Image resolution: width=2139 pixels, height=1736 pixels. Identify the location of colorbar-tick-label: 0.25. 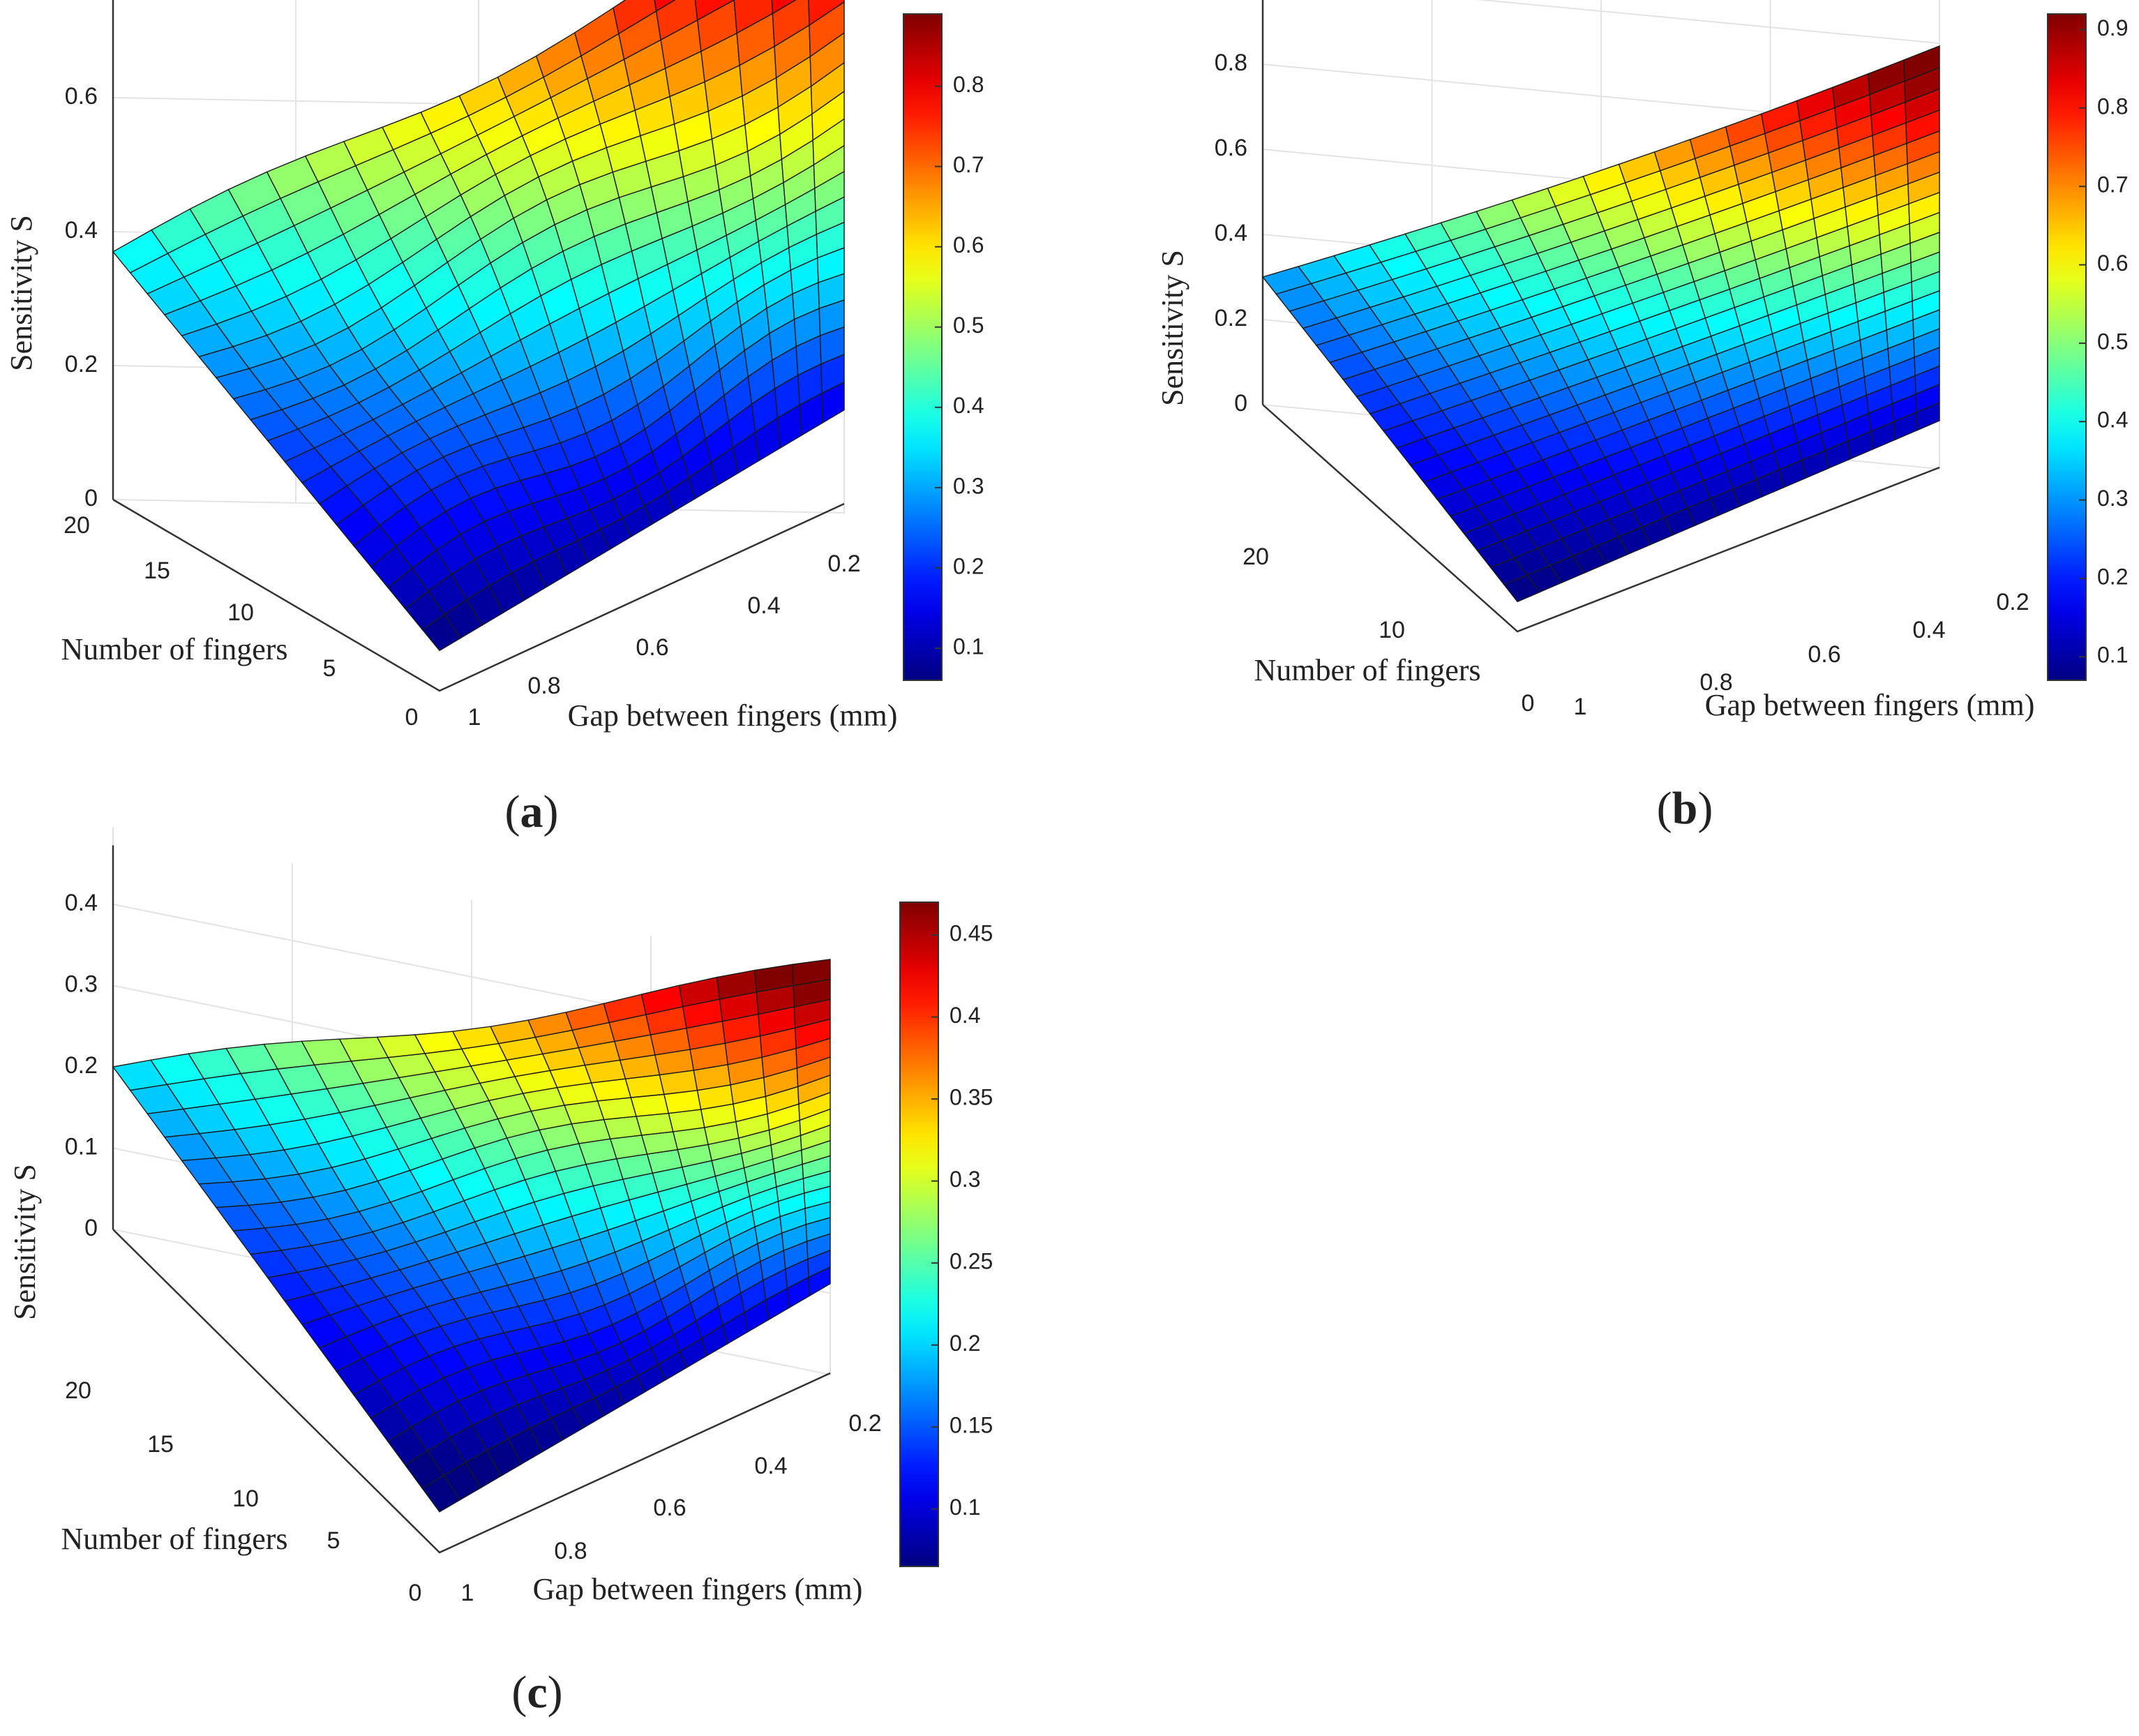
(971, 1261).